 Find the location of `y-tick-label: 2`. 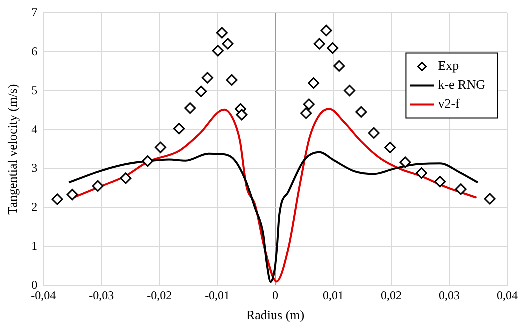

y-tick-label: 2 is located at coordinates (35, 207).